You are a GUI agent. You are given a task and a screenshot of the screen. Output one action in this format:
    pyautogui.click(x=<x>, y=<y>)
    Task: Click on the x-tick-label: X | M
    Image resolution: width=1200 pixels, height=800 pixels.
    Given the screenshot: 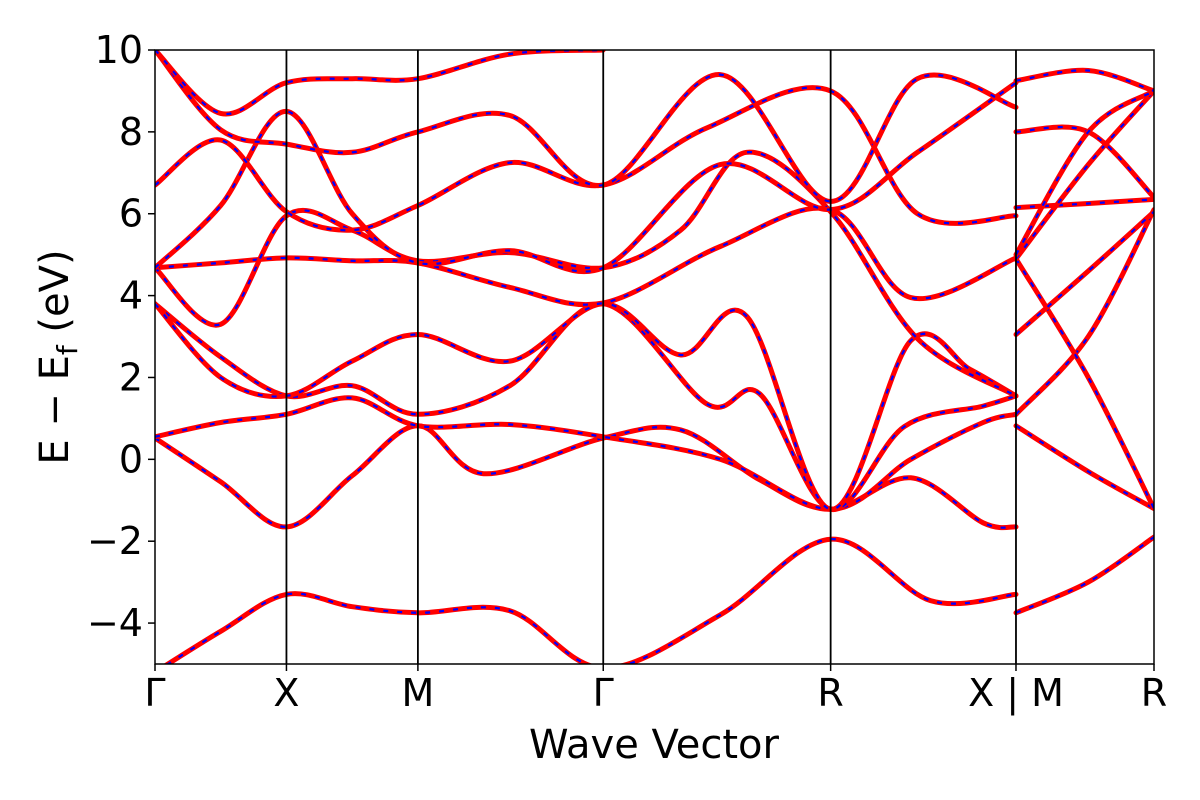 What is the action you would take?
    pyautogui.click(x=1016, y=693)
    